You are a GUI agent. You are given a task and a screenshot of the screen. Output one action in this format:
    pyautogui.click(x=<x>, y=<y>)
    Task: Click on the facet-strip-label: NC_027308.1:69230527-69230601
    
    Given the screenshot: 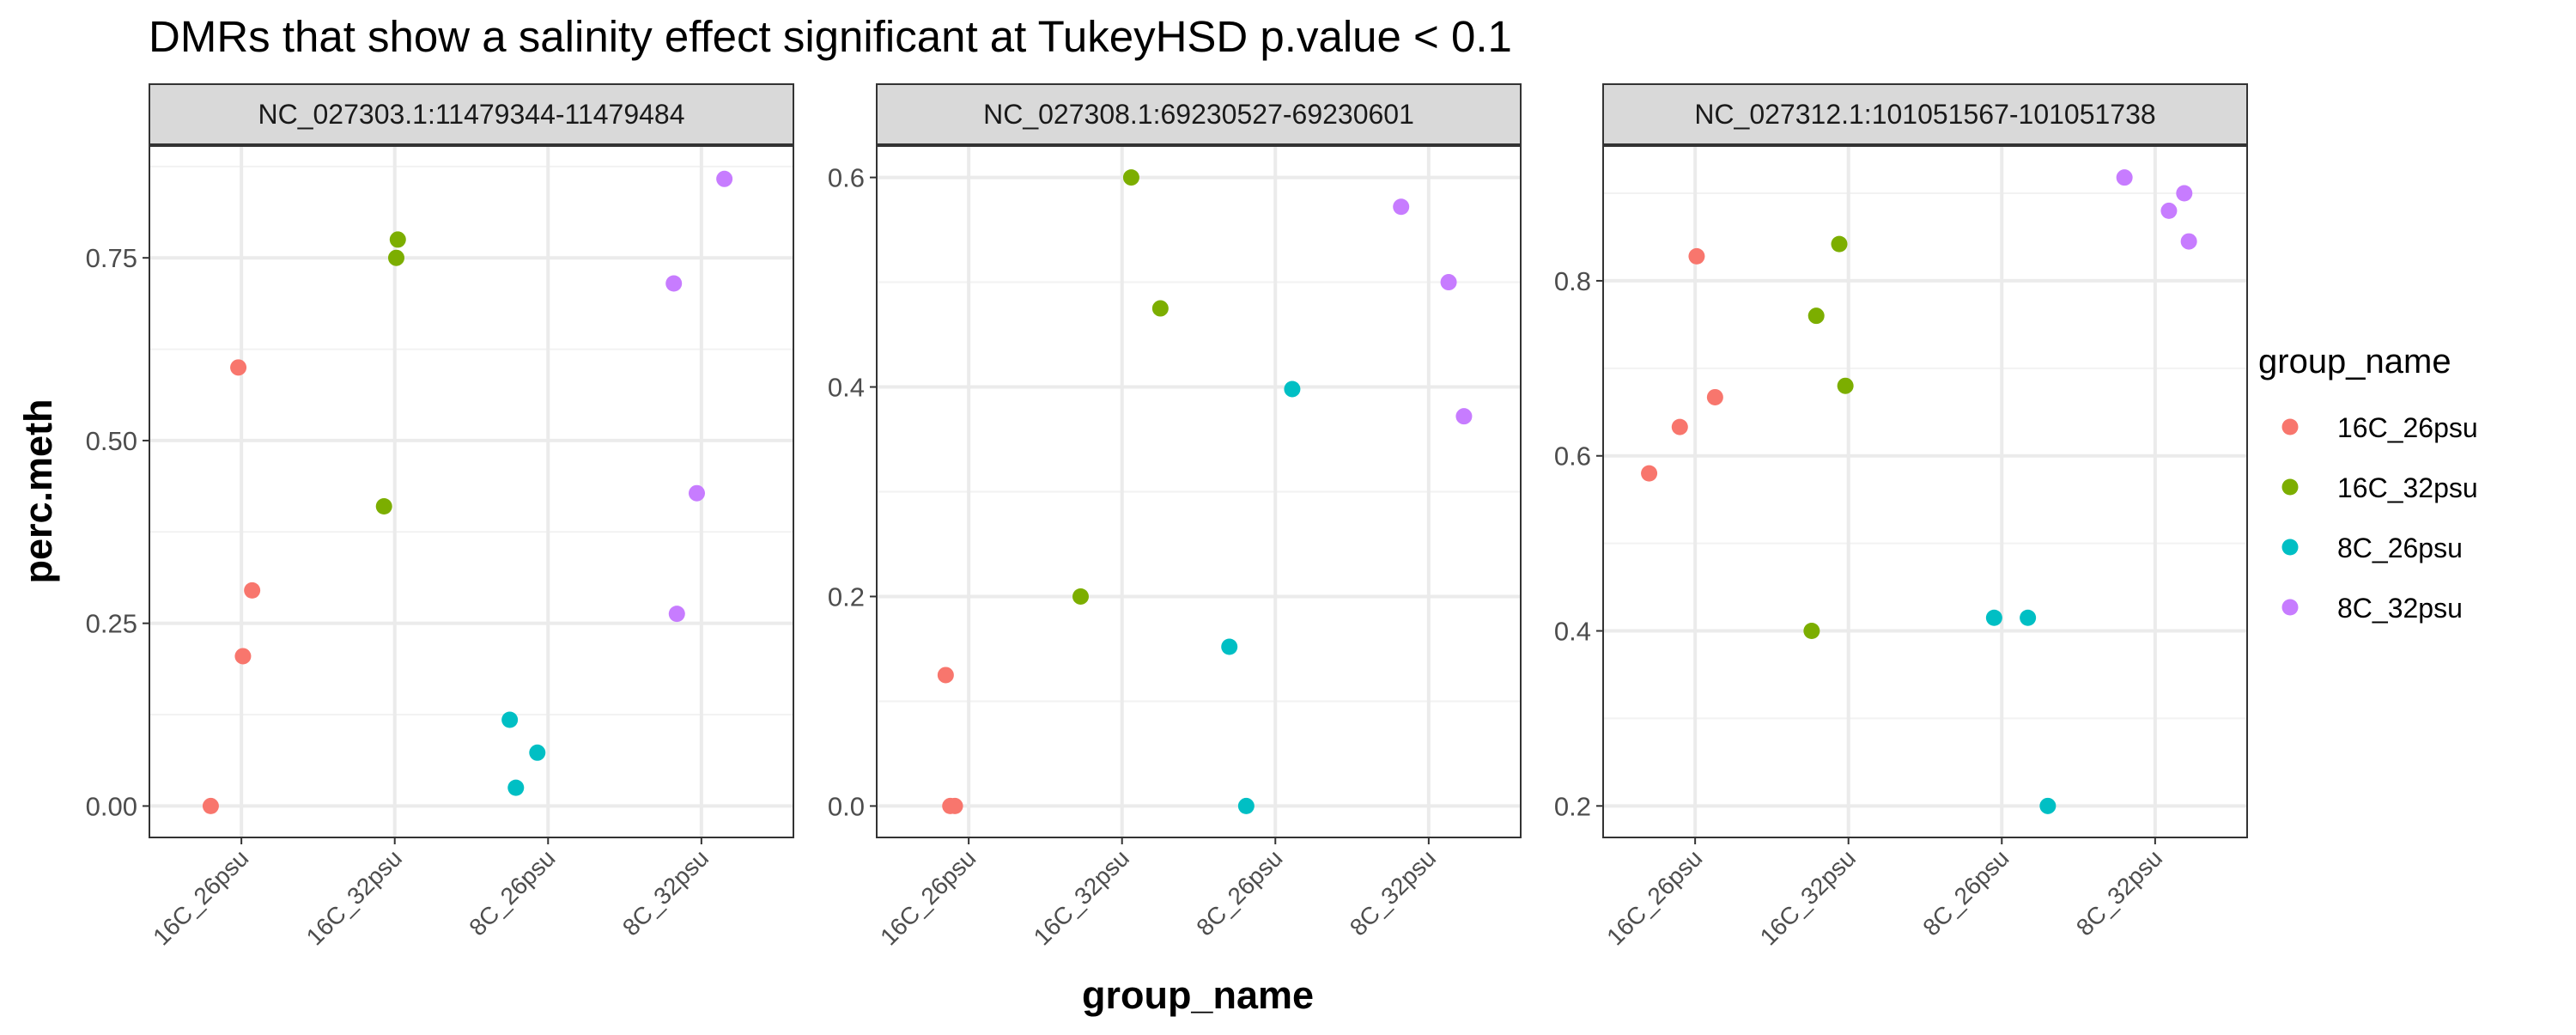 What is the action you would take?
    pyautogui.click(x=1199, y=115)
    